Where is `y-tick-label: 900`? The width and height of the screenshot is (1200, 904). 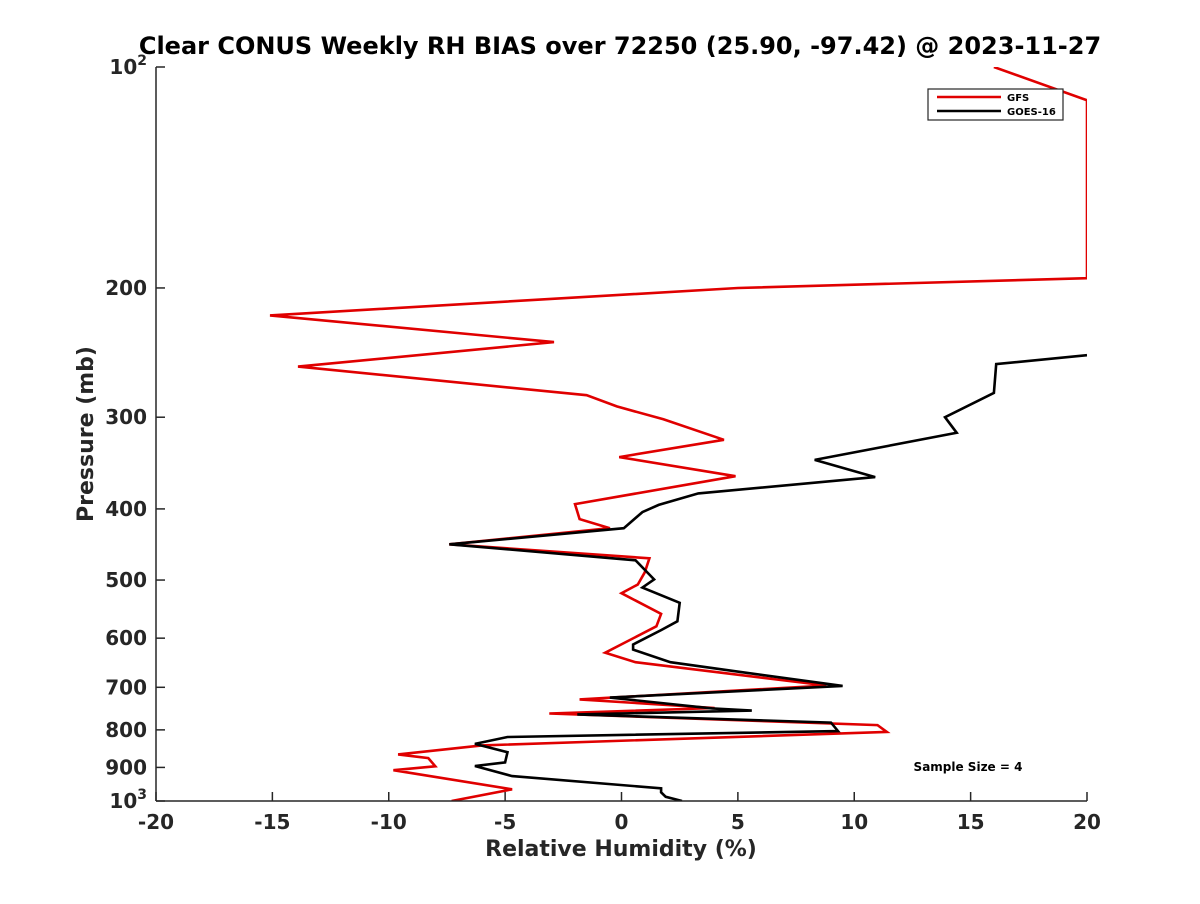
y-tick-label: 900 is located at coordinates (126, 767).